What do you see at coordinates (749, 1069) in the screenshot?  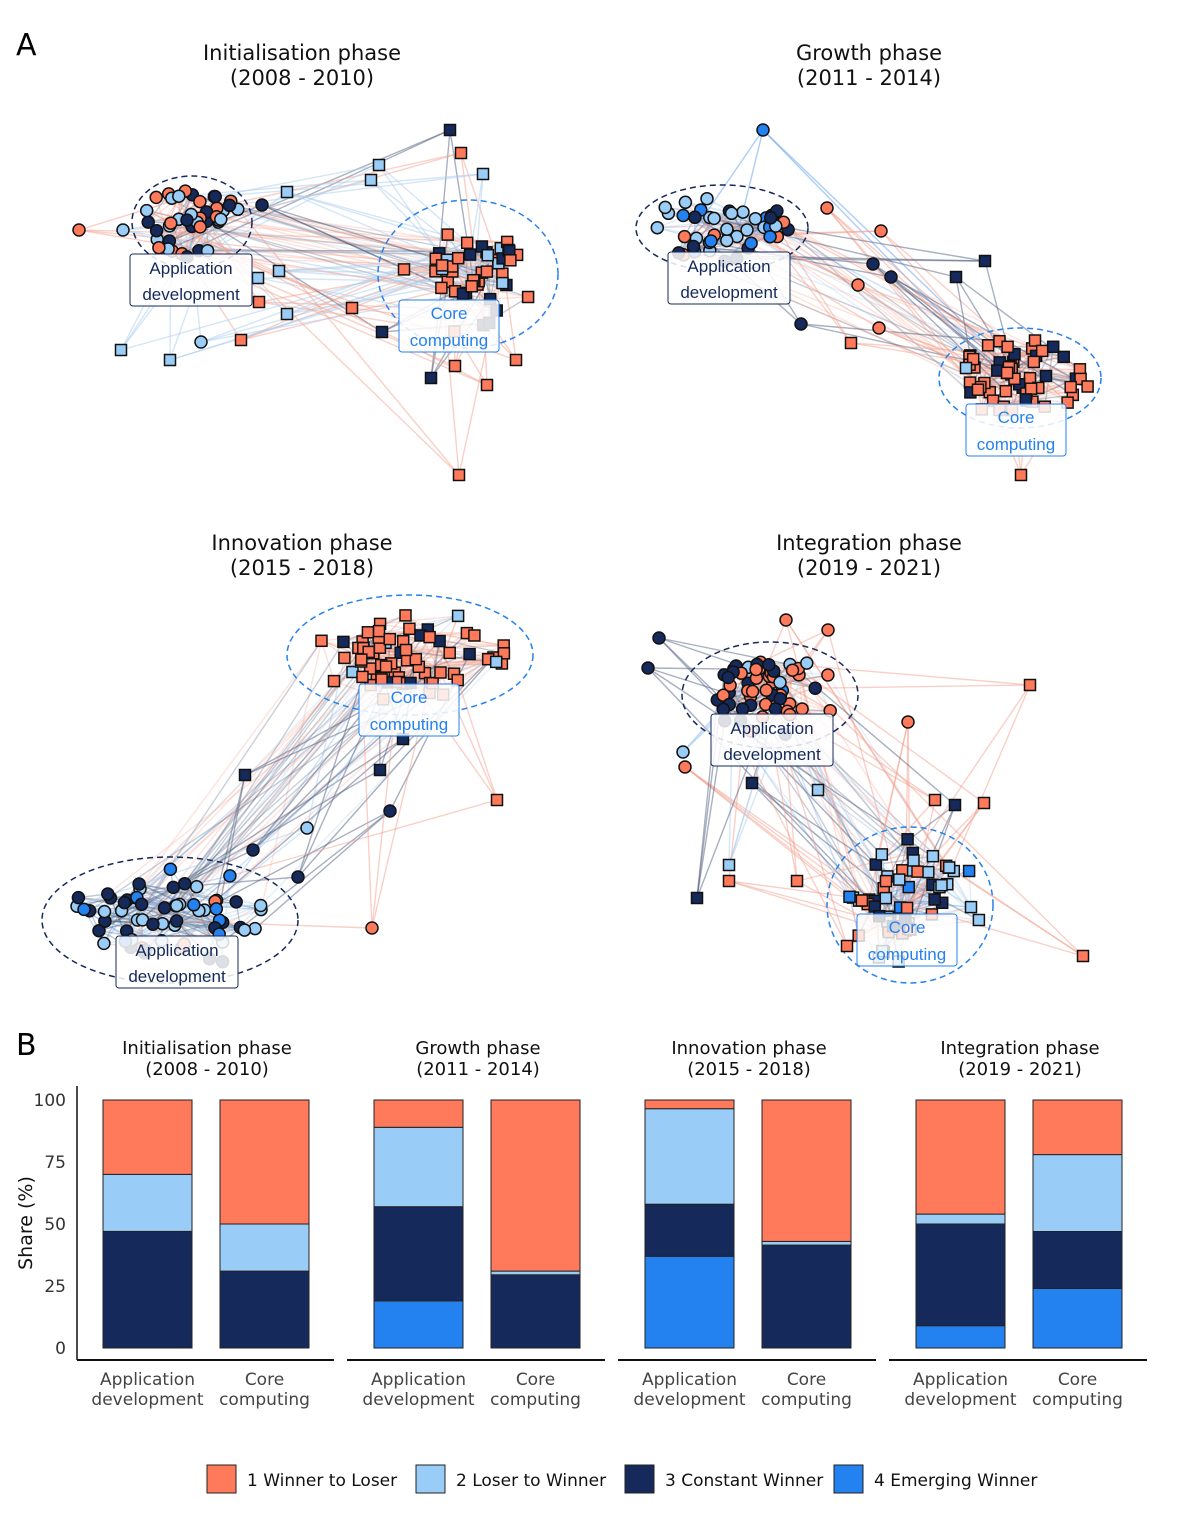 I see `facet-subtitle: (2015 - 2018)` at bounding box center [749, 1069].